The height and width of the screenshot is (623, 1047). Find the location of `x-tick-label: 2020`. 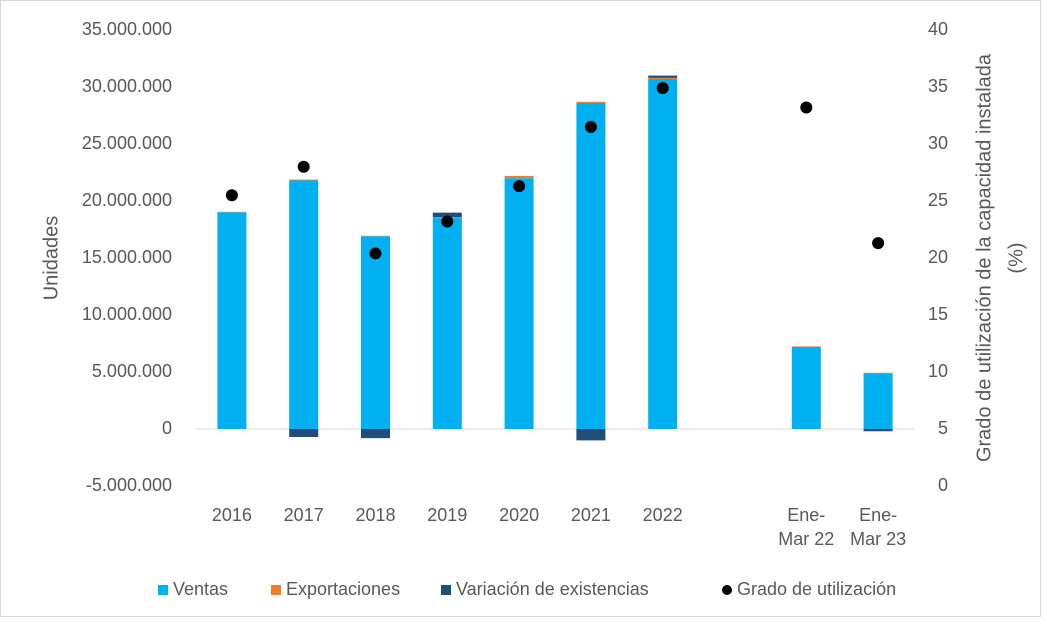

x-tick-label: 2020 is located at coordinates (519, 515).